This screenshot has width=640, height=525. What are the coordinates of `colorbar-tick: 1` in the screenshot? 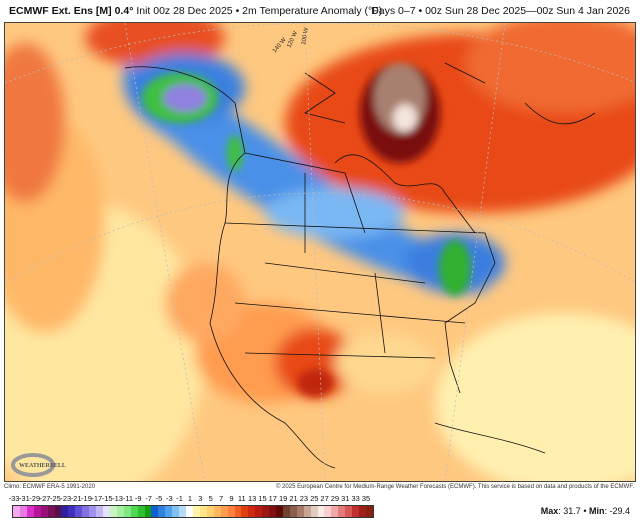 It's located at (190, 498).